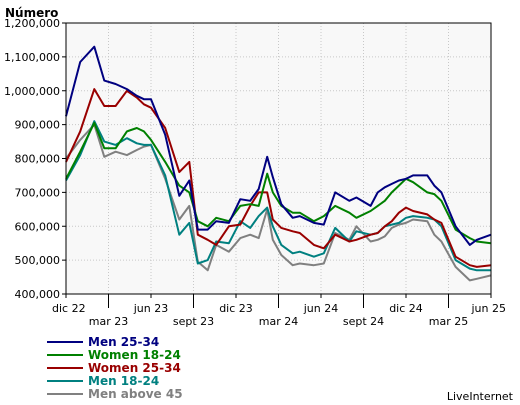 The height and width of the screenshot is (405, 520). What do you see at coordinates (32, 23) in the screenshot?
I see `y-tick-label: 1,200,000` at bounding box center [32, 23].